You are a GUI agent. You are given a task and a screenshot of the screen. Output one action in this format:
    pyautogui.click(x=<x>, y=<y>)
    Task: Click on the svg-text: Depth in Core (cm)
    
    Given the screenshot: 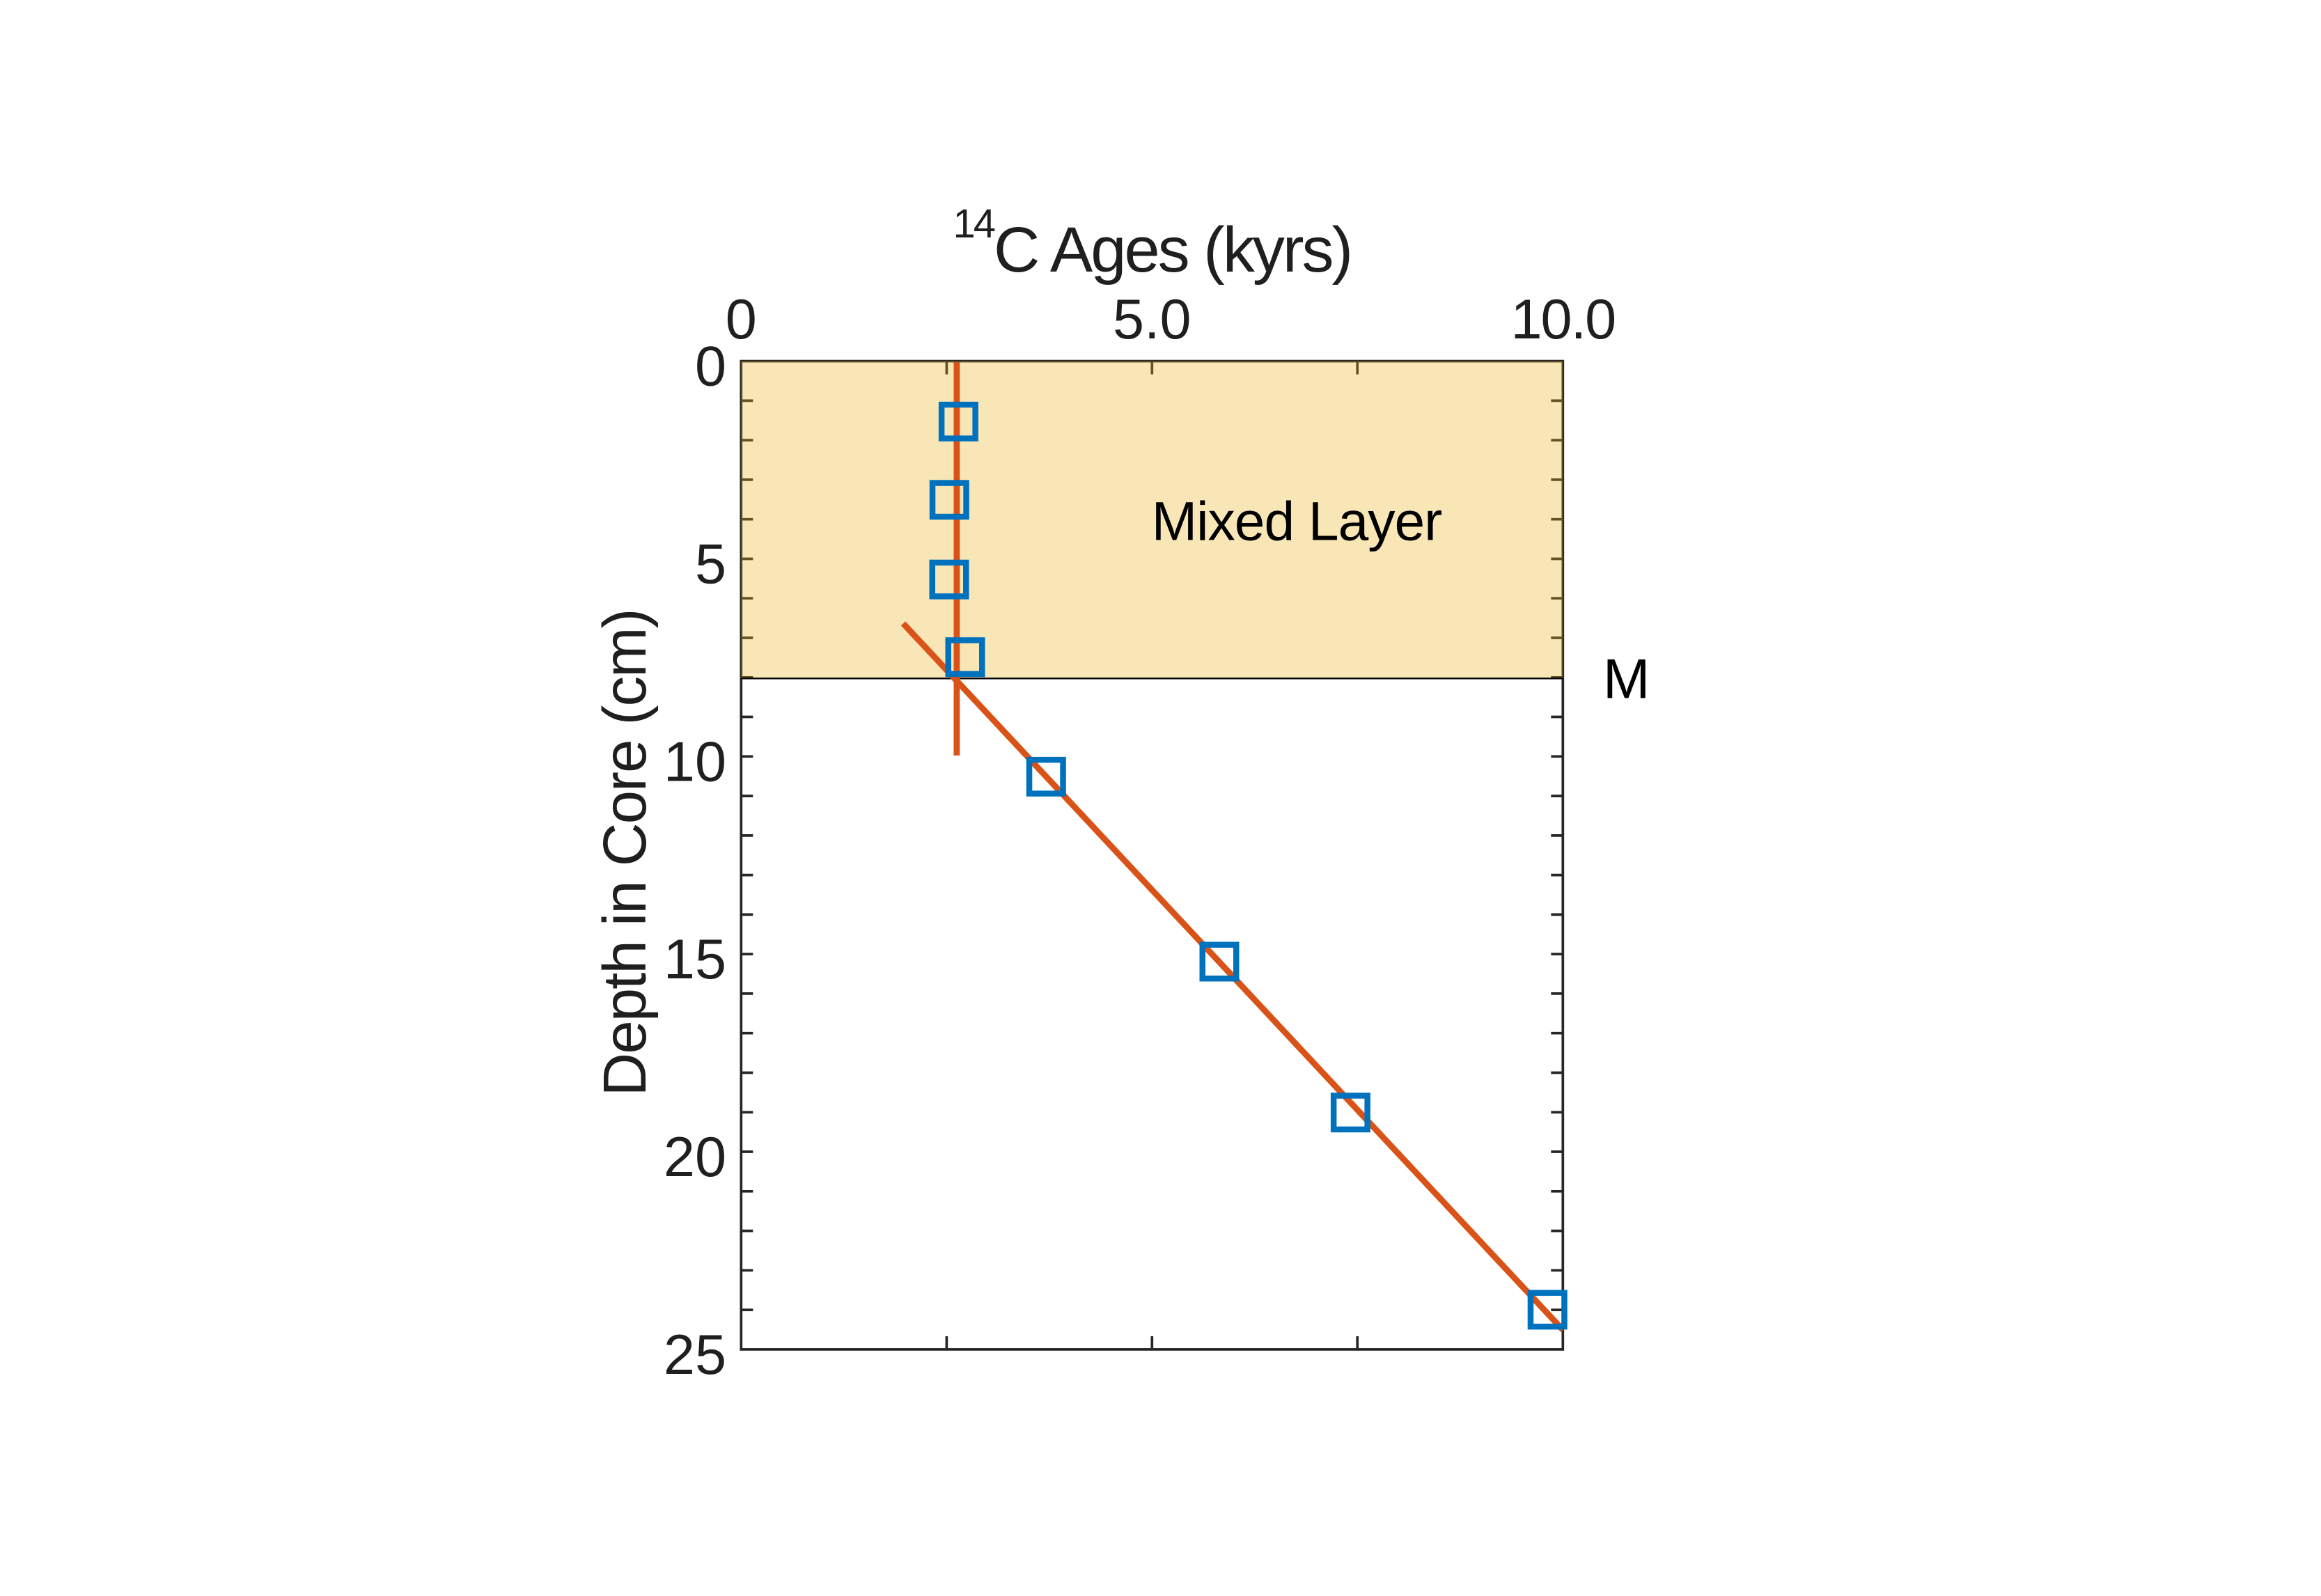 What is the action you would take?
    pyautogui.click(x=625, y=853)
    